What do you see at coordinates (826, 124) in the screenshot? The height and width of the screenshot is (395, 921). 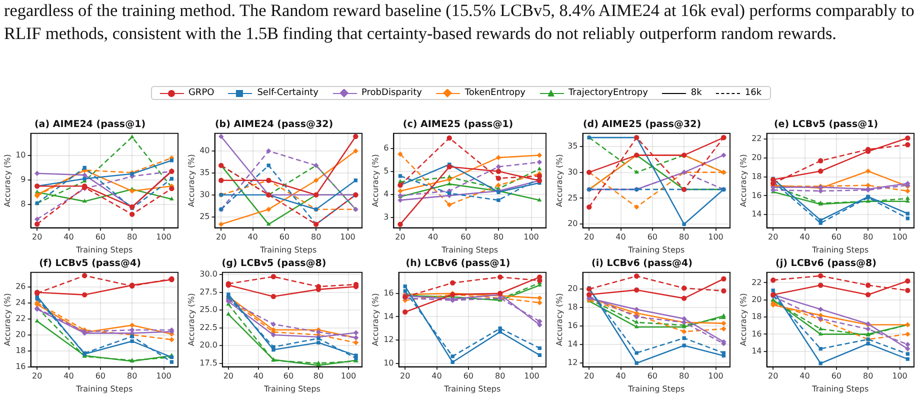 I see `chart-title: (e) LCBv5 (pass@1)` at bounding box center [826, 124].